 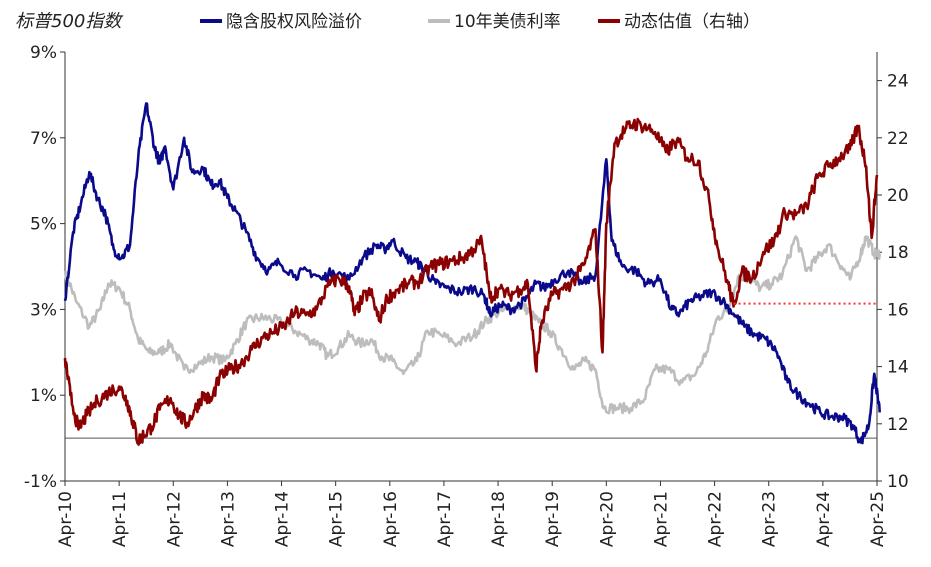 I want to click on x-tick-label: Apr-25, so click(x=878, y=519).